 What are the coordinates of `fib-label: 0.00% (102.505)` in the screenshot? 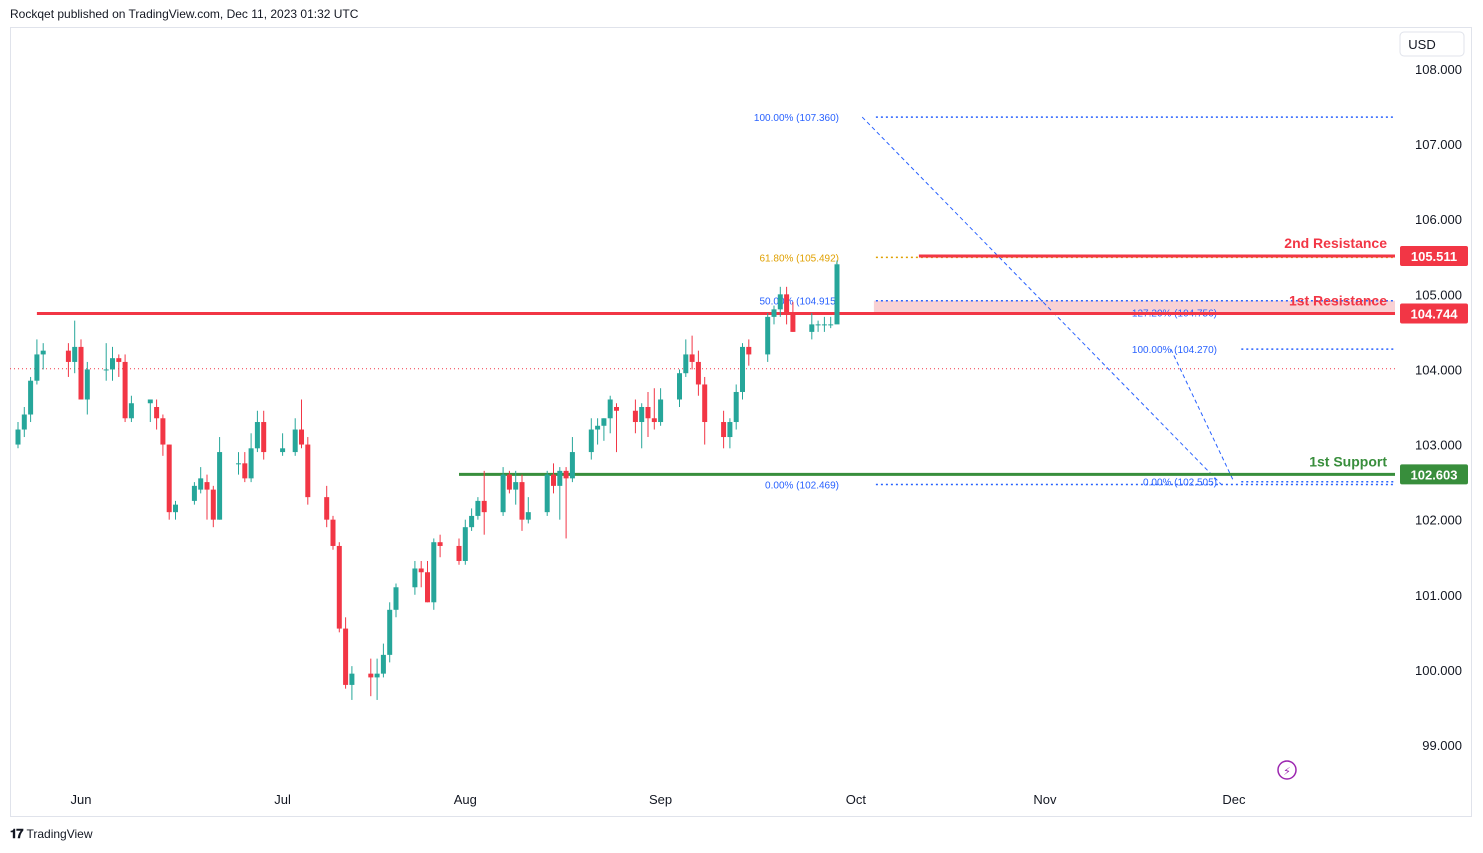 It's located at (1180, 483).